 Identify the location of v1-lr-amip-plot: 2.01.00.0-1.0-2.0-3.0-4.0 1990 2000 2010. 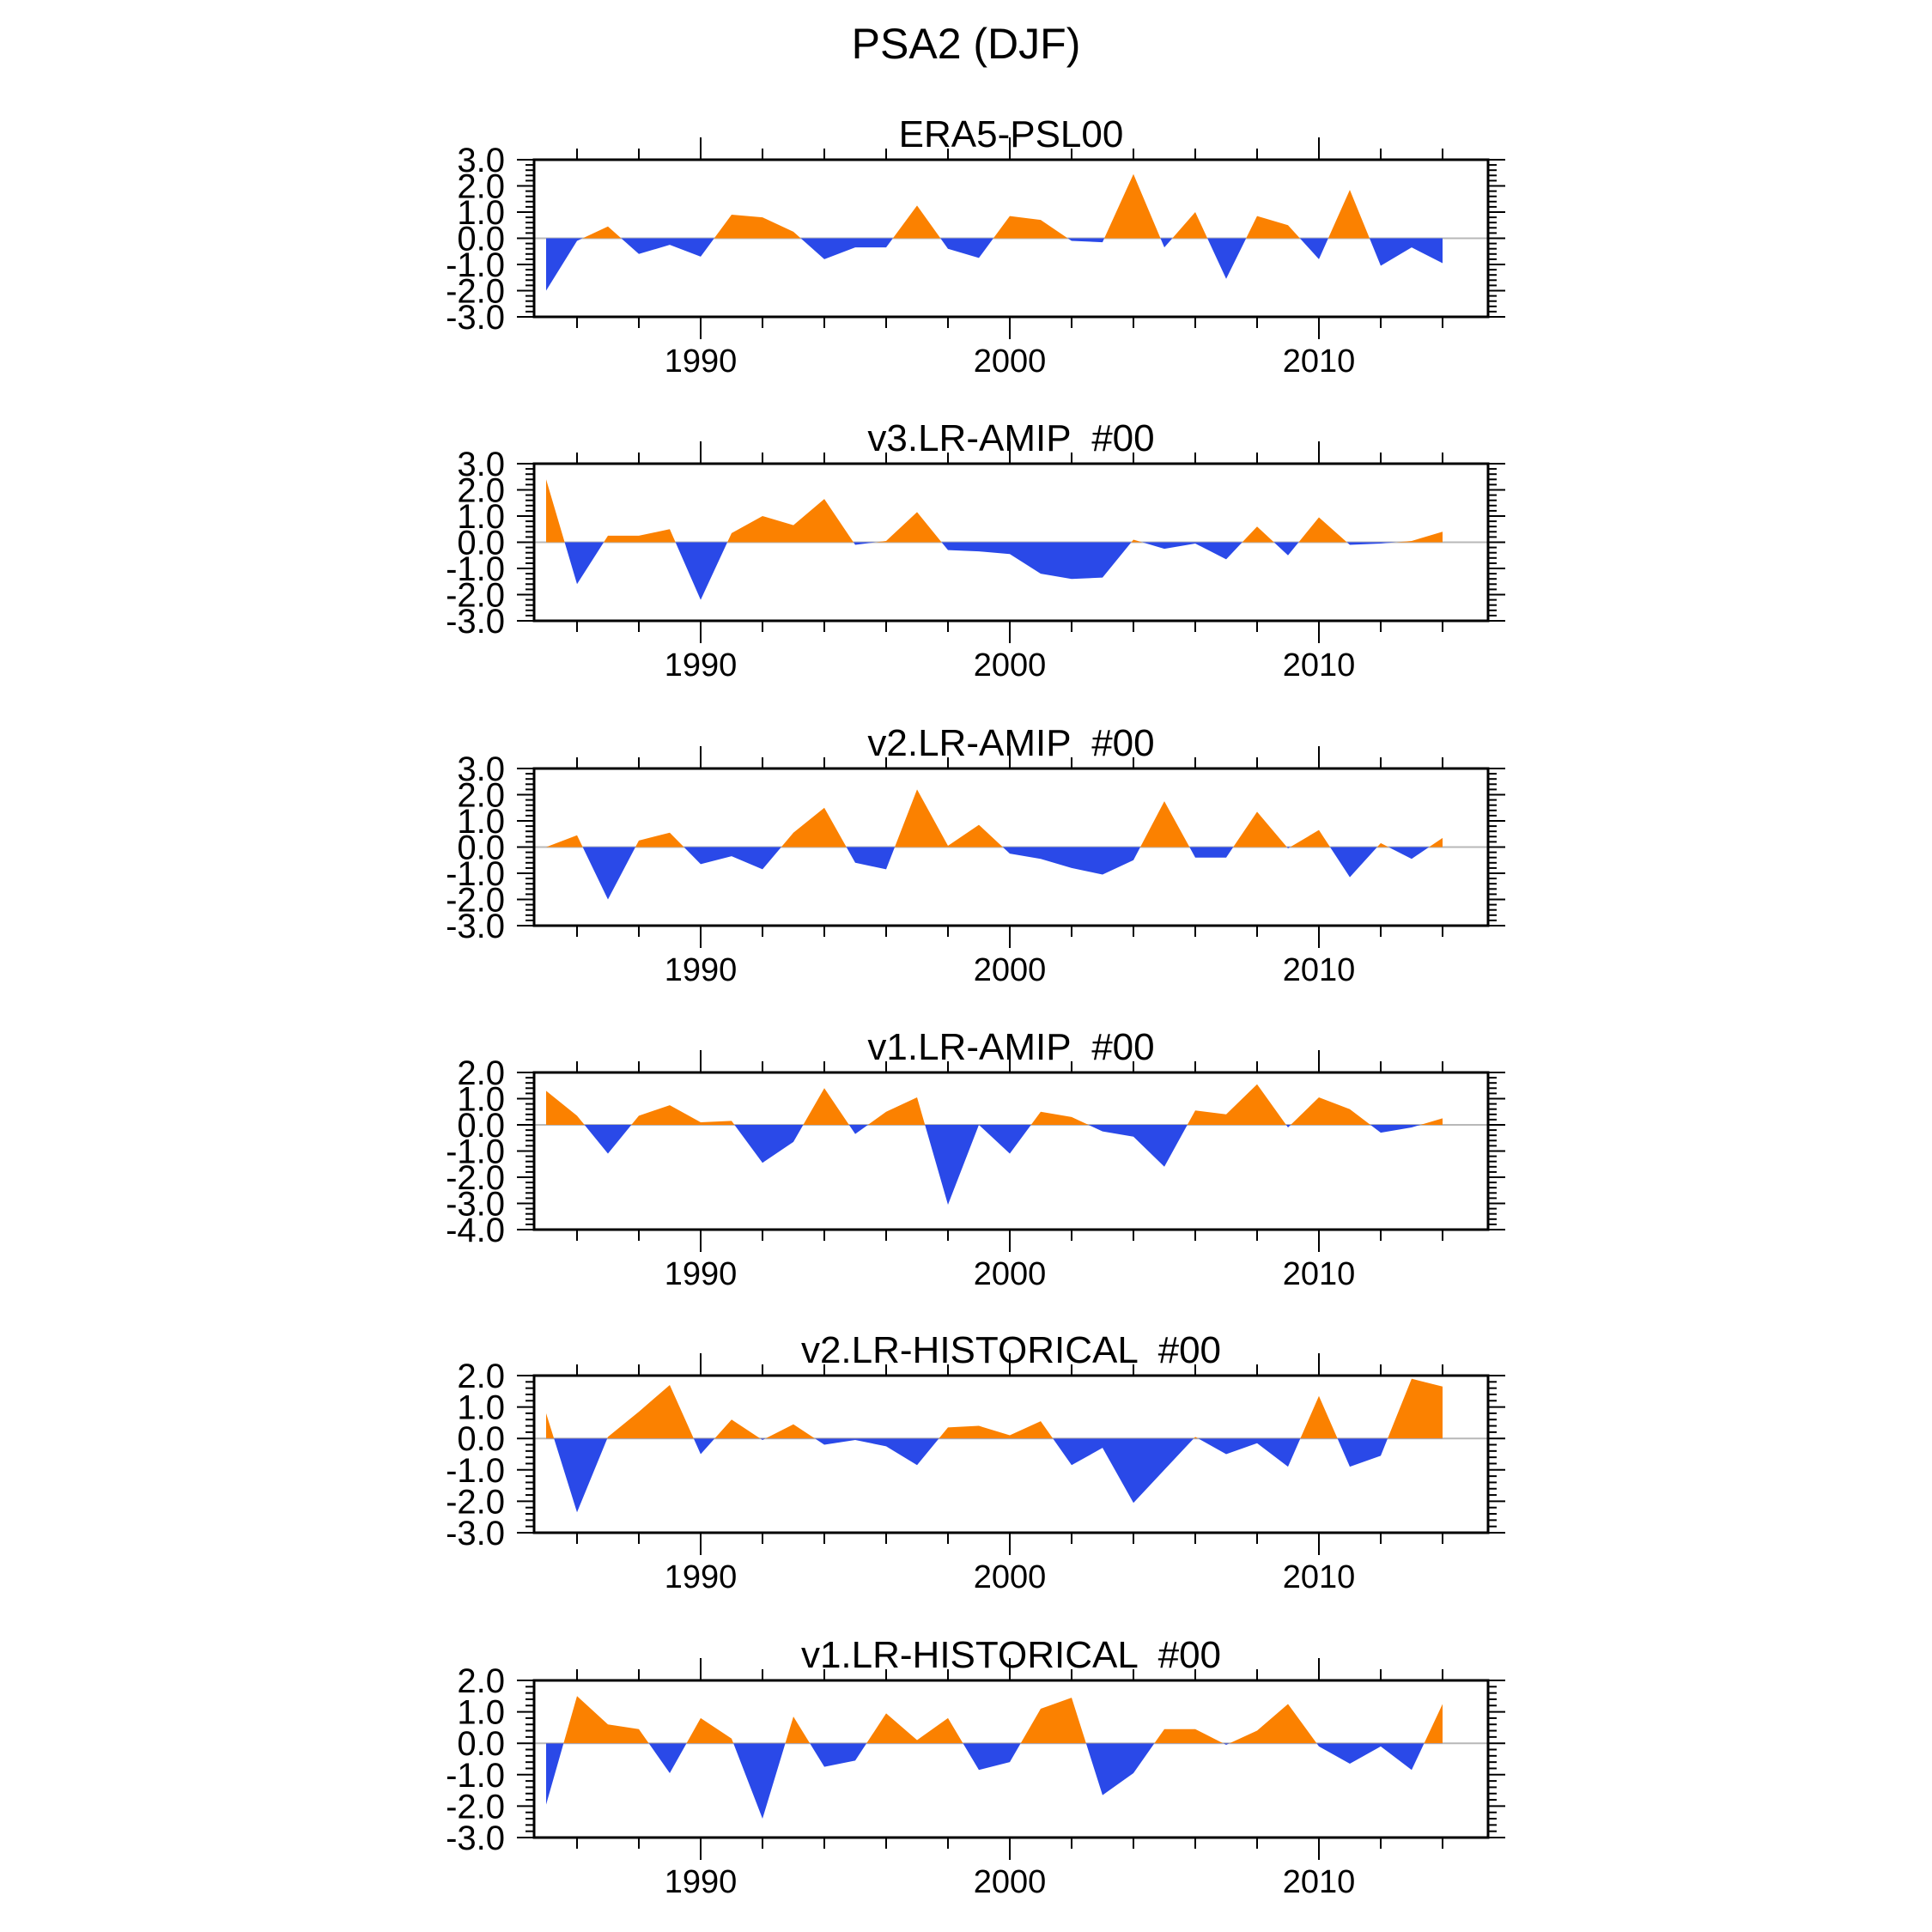
(976, 1171).